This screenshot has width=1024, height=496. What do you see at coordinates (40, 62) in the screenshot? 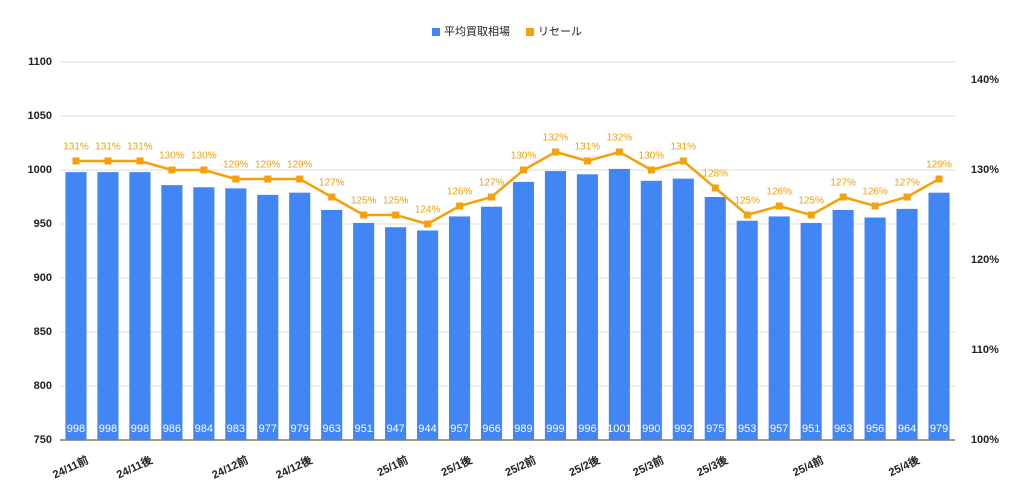
I see `y-tick-label: 1100` at bounding box center [40, 62].